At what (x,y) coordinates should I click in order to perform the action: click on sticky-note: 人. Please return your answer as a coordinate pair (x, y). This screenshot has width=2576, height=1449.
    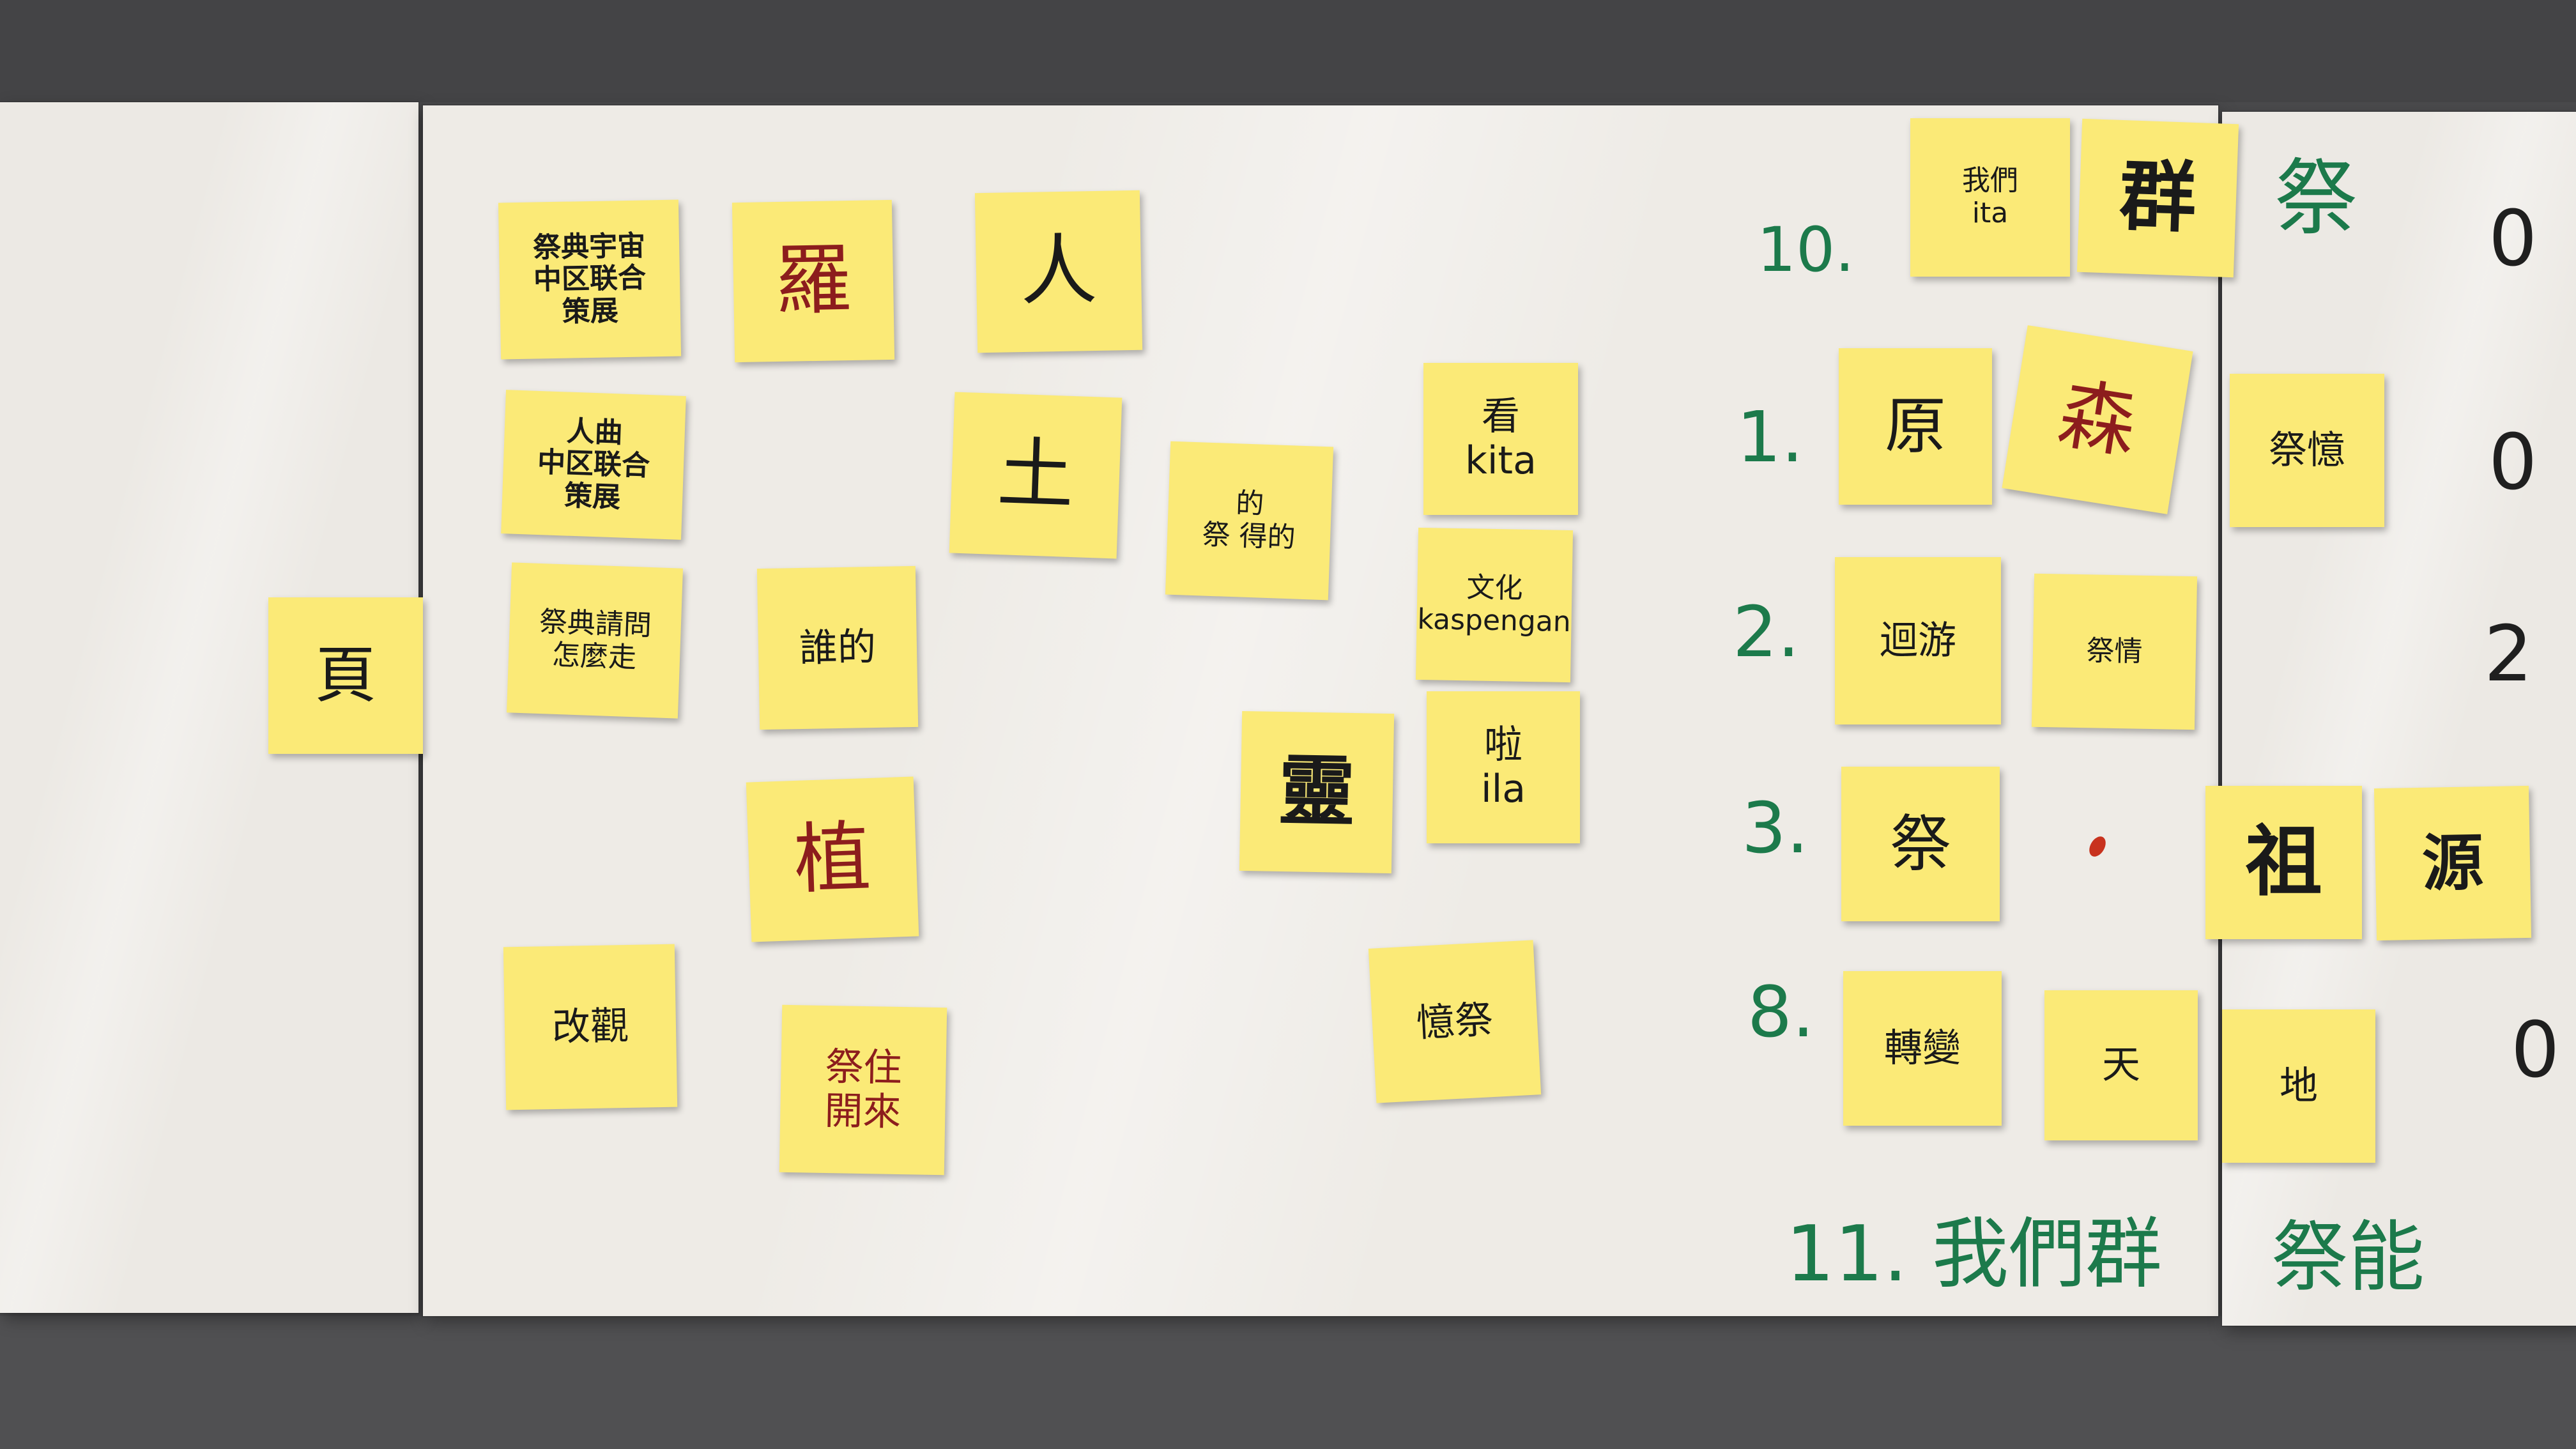
    Looking at the image, I should click on (1058, 271).